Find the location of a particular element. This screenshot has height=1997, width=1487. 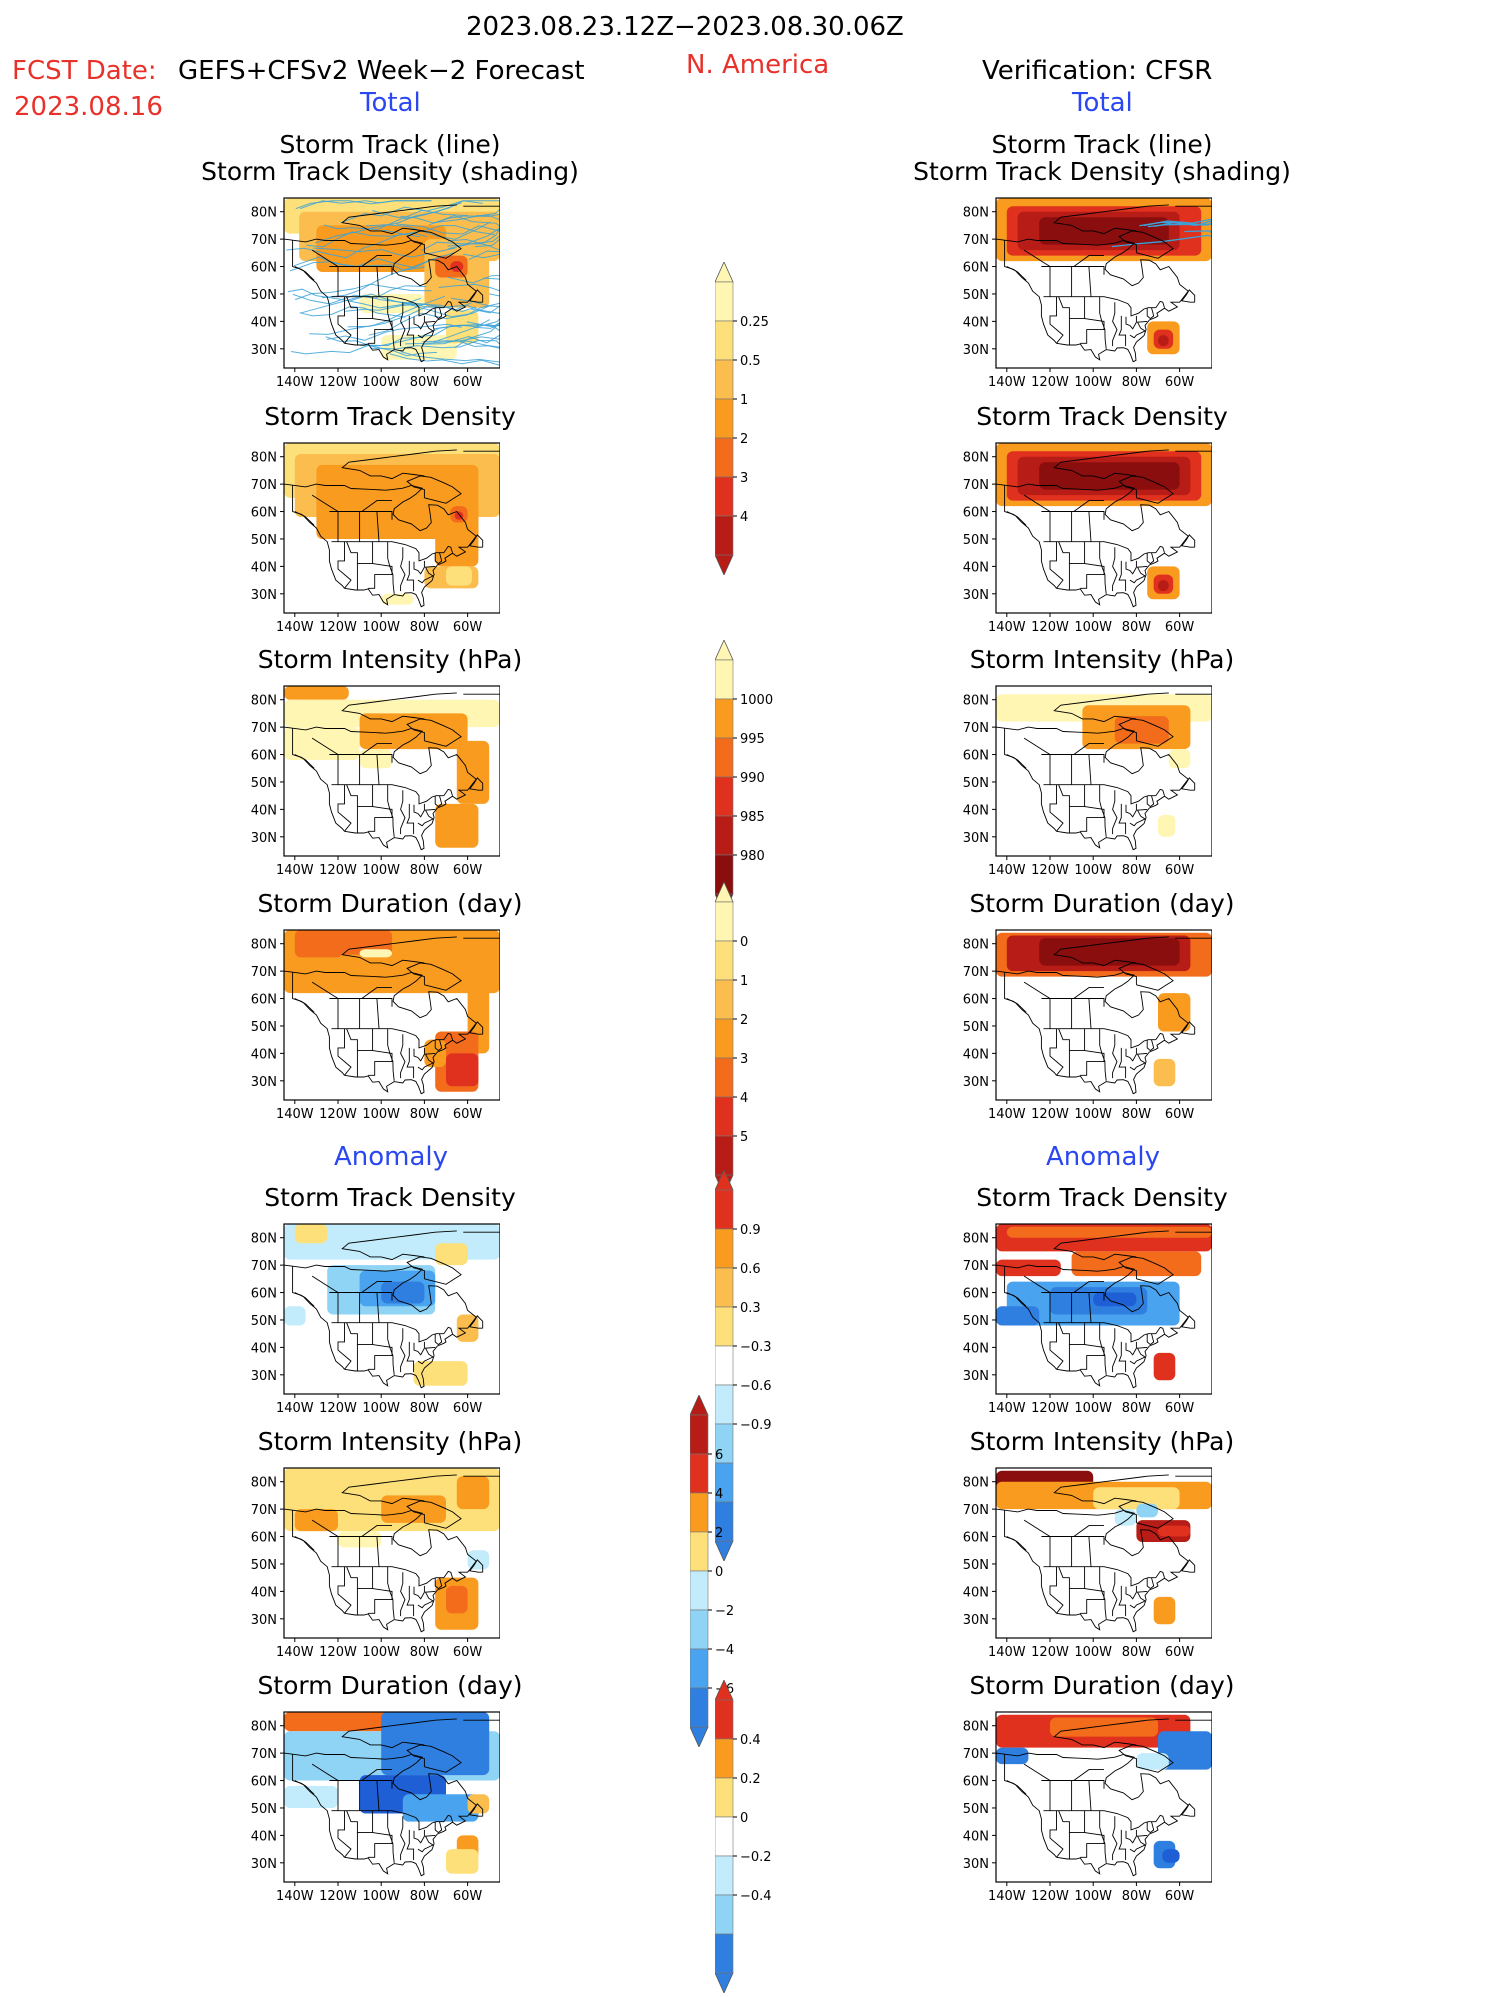

fcst-date: 2023.08.16 is located at coordinates (88, 107).